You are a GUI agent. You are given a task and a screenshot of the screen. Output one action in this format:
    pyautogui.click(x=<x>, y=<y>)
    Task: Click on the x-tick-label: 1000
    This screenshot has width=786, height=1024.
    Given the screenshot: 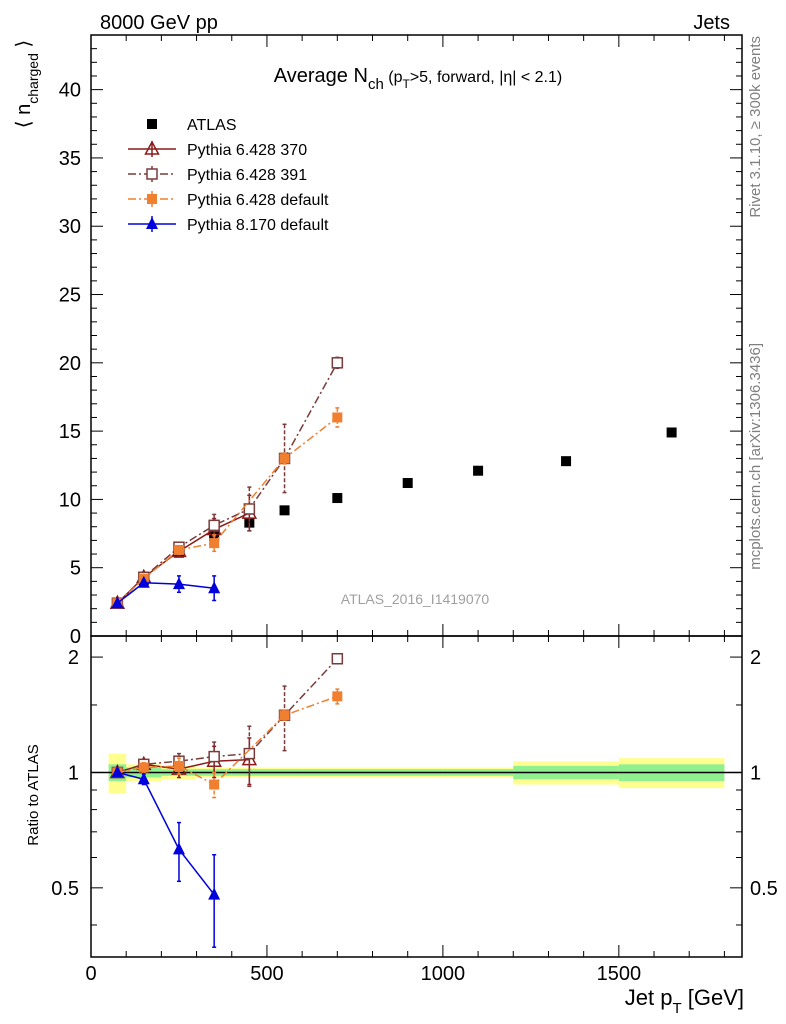 What is the action you would take?
    pyautogui.click(x=443, y=974)
    